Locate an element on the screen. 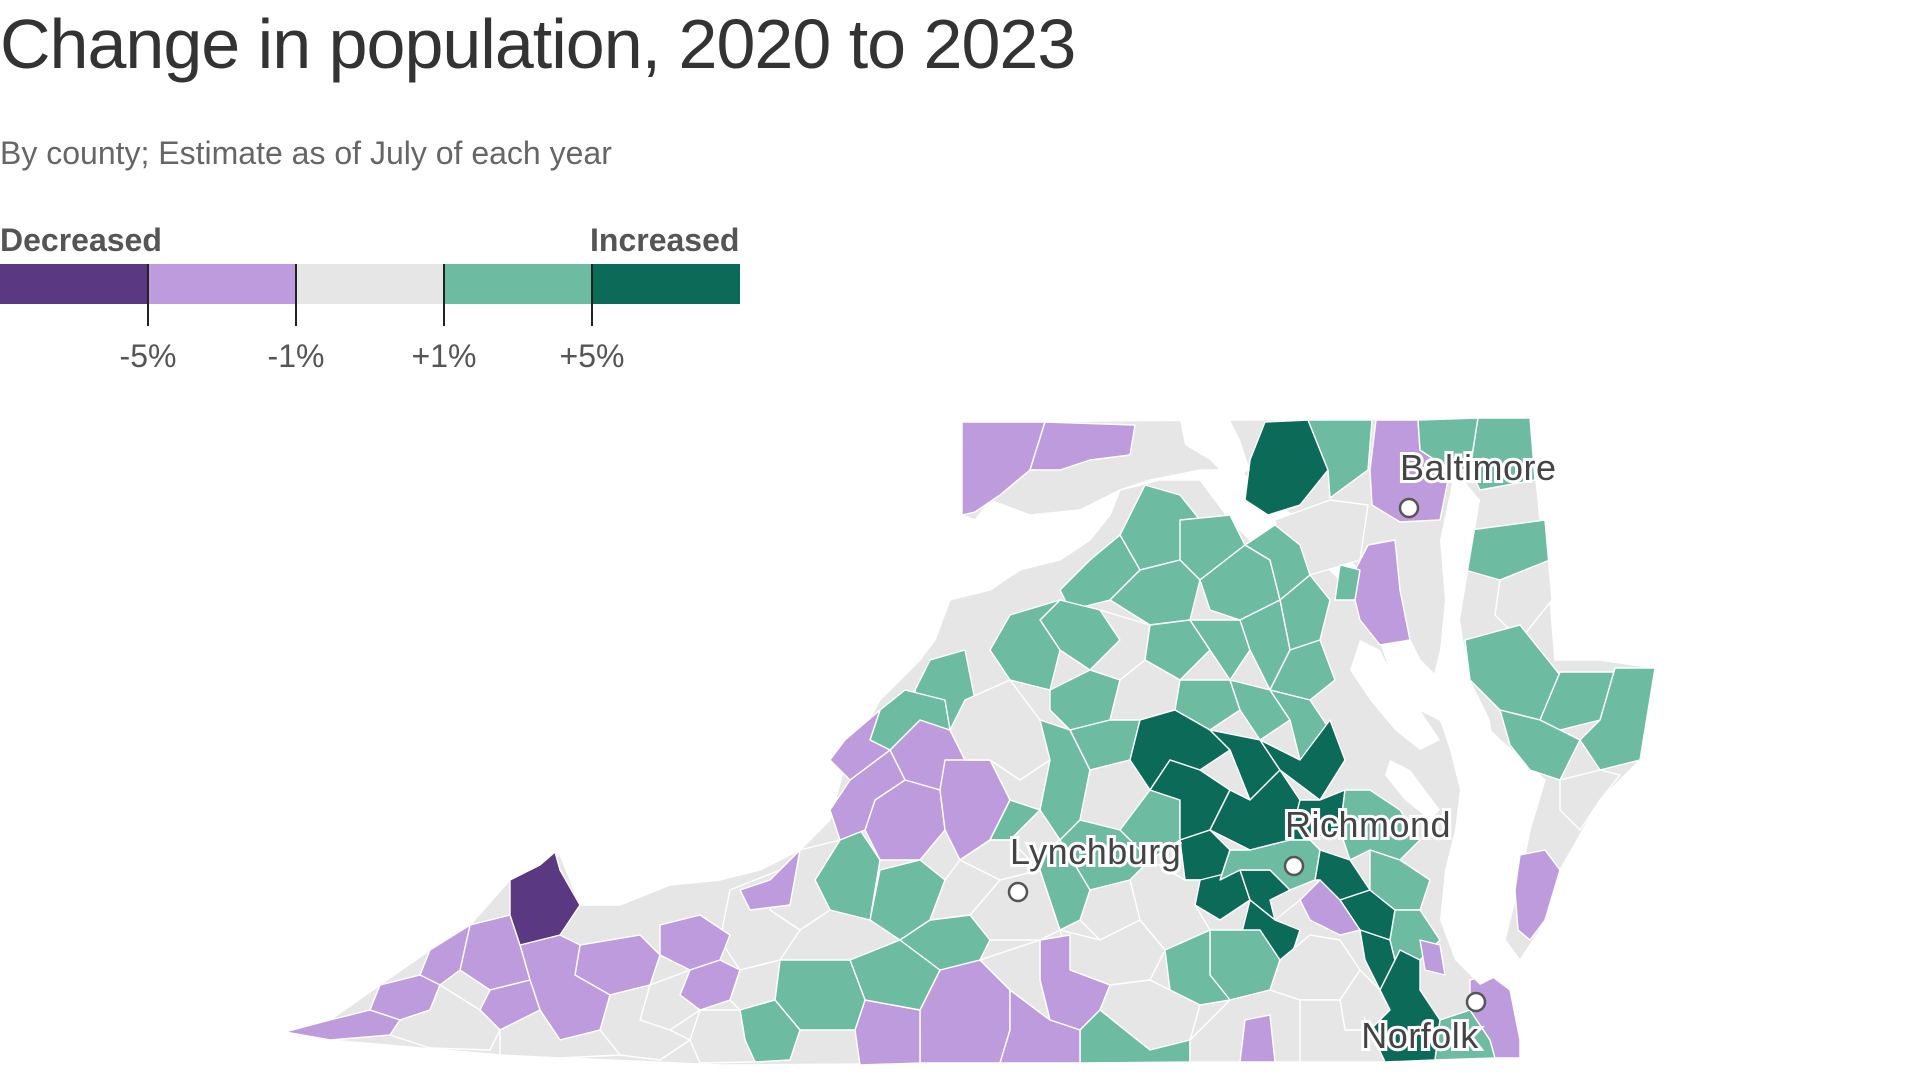  city-label-richmond: Richmond is located at coordinates (1368, 824).